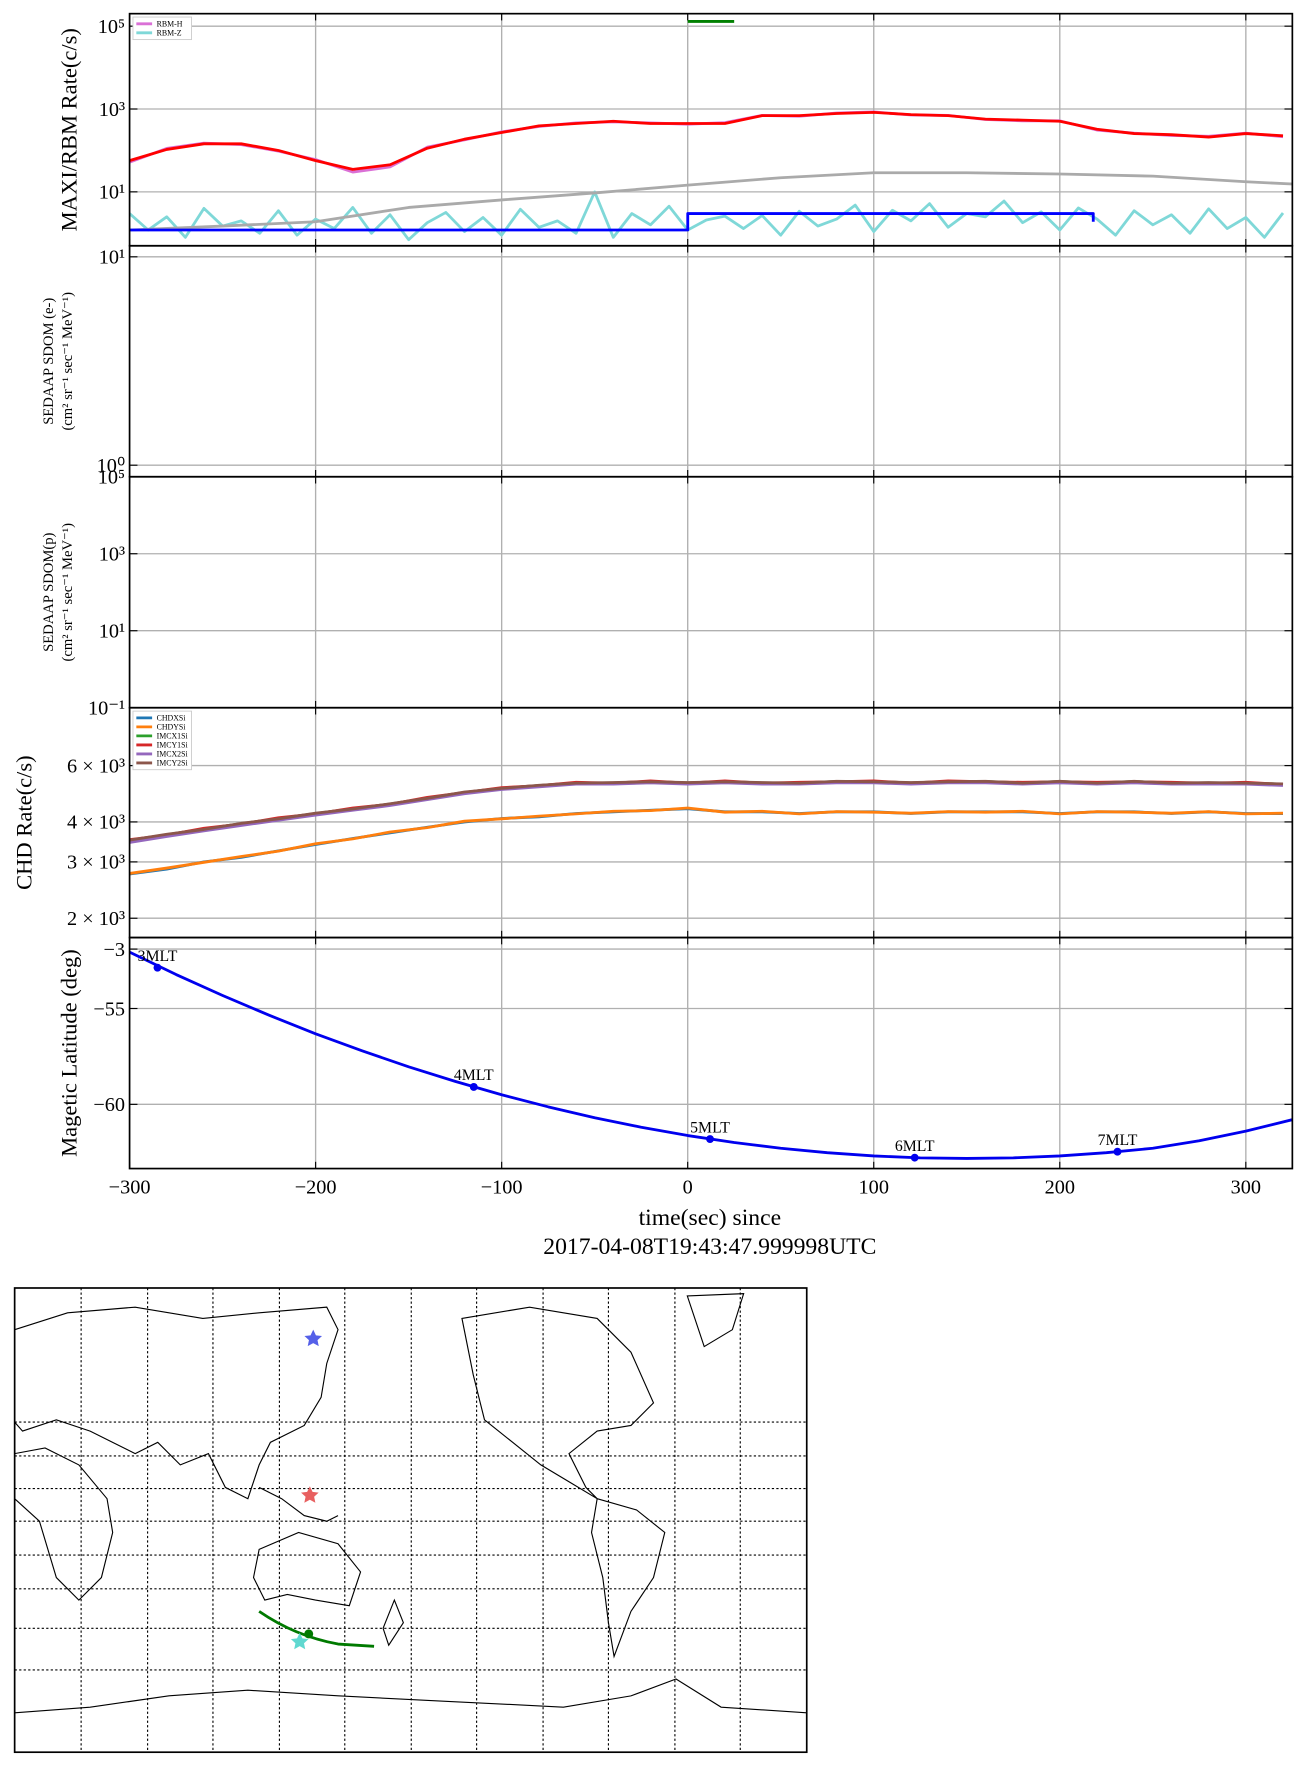 The image size is (1307, 1767). Describe the element at coordinates (1118, 1140) in the screenshot. I see `mlt-label: 7MLT` at that location.